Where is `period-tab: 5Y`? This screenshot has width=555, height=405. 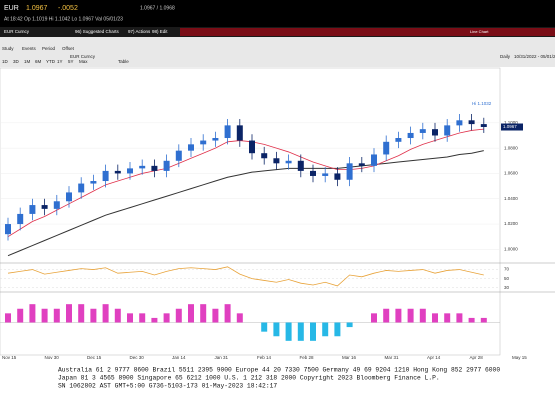 period-tab: 5Y is located at coordinates (71, 61).